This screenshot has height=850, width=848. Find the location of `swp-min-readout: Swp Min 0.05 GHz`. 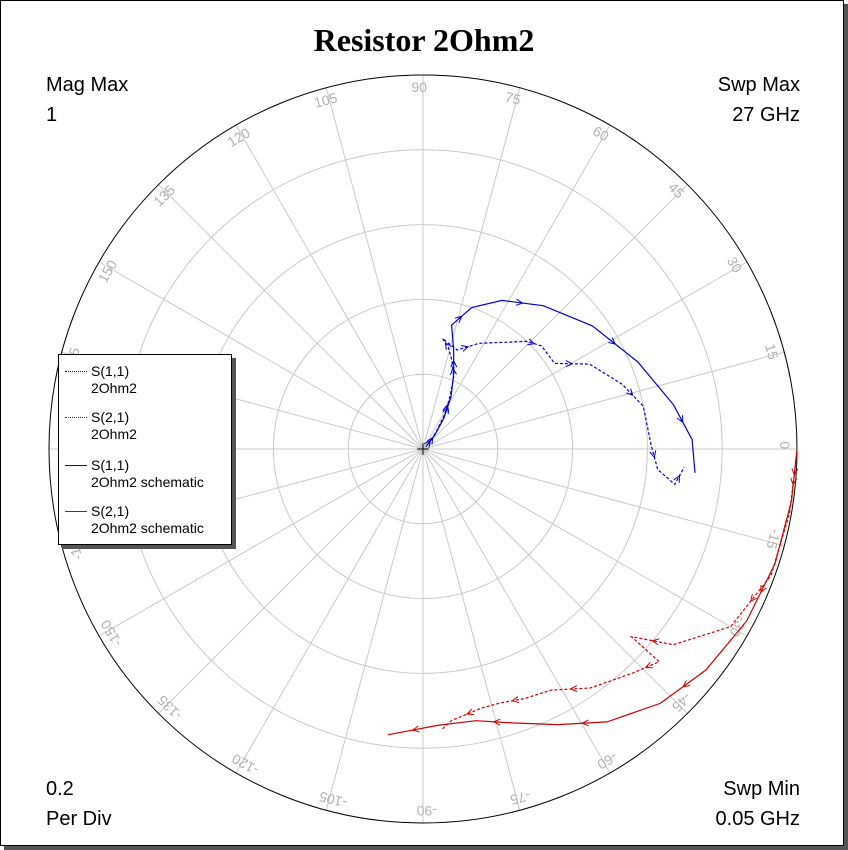

swp-min-readout: Swp Min 0.05 GHz is located at coordinates (758, 804).